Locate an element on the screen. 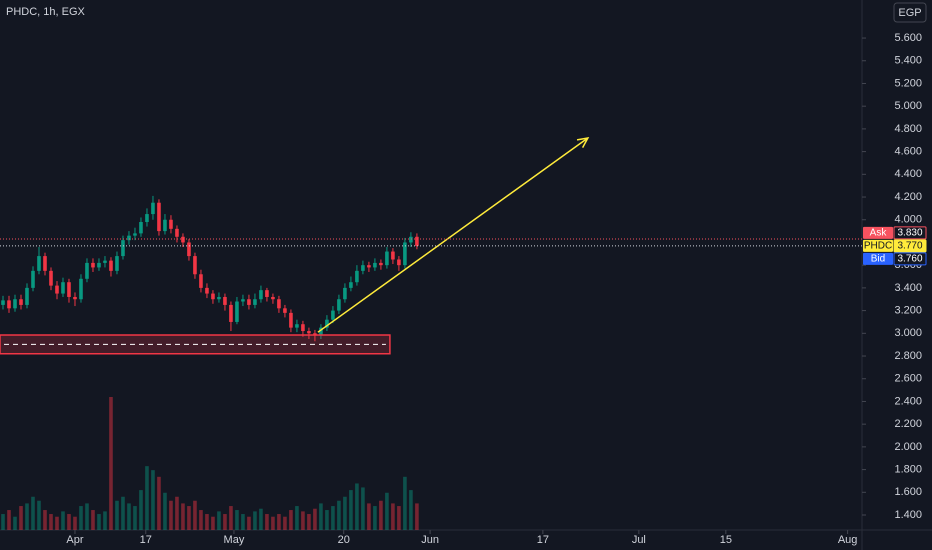  y-tick-label: 4.000 is located at coordinates (908, 220).